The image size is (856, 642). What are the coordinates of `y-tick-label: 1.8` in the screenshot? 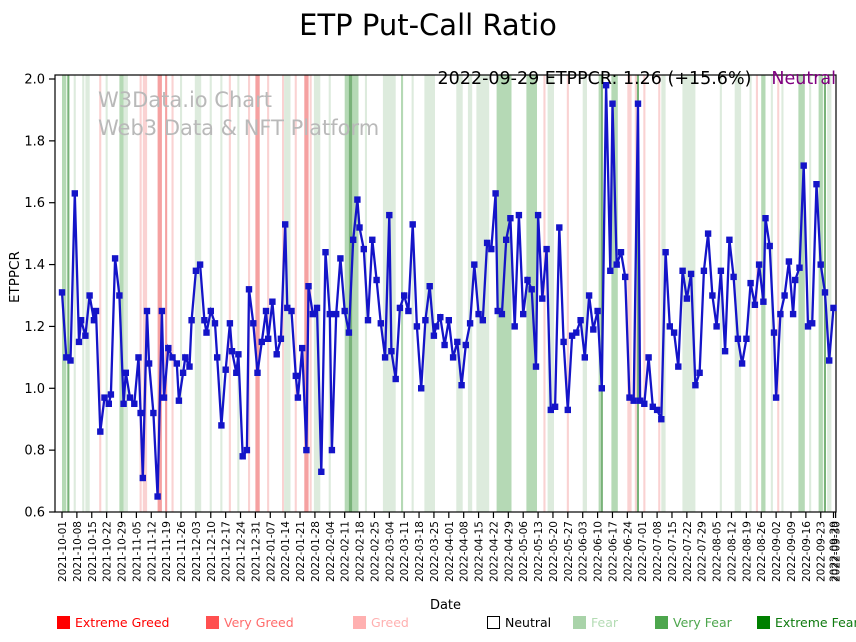 It's located at (34, 141).